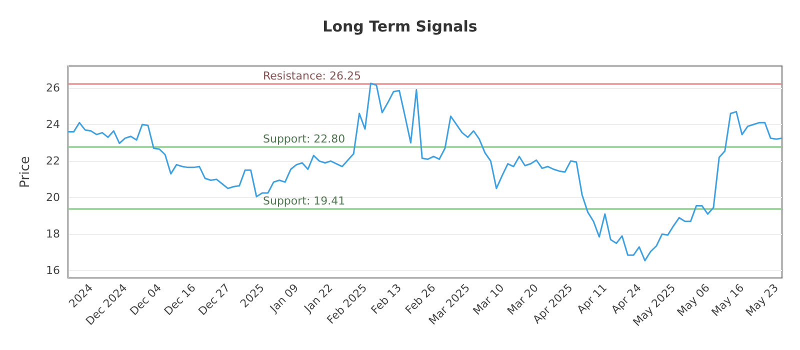 This screenshot has width=800, height=350. Describe the element at coordinates (53, 271) in the screenshot. I see `y-tick-label: 16` at that location.